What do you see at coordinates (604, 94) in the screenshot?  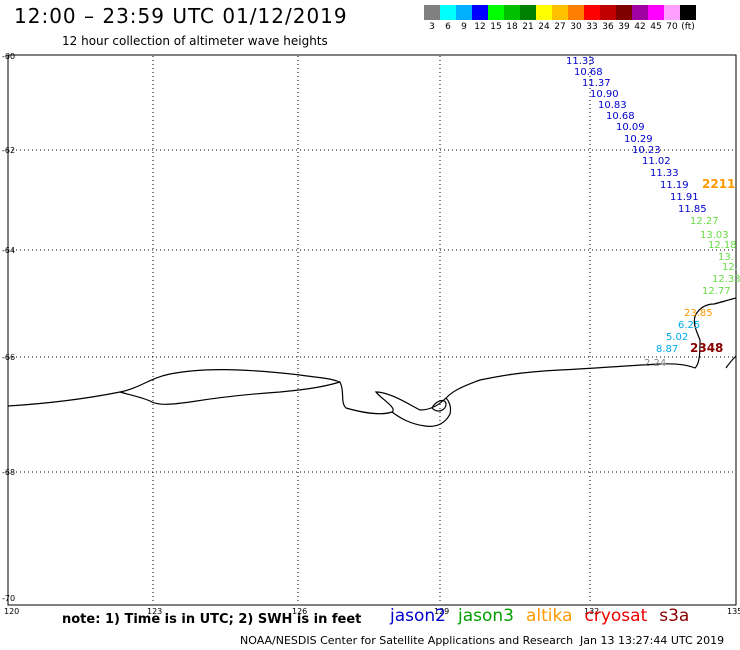 I see `wave-height-label: 10.90` at bounding box center [604, 94].